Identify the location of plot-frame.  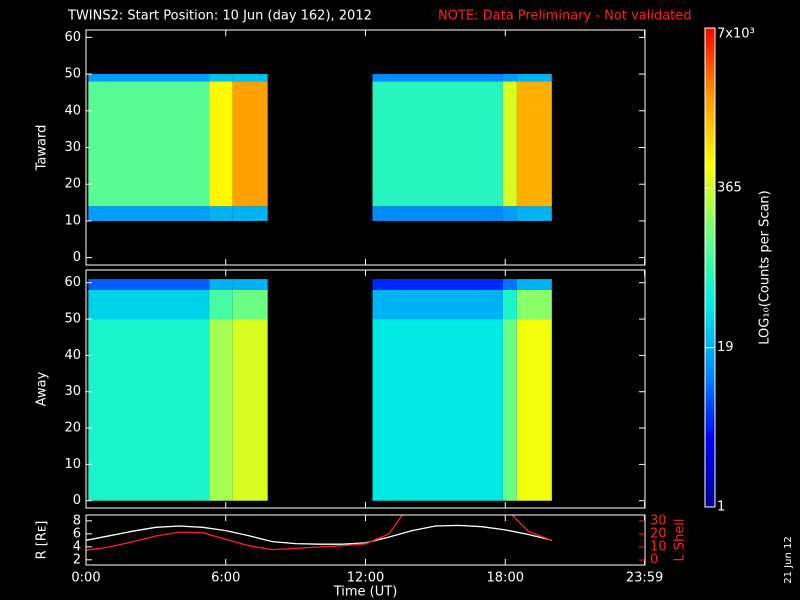
(365, 540).